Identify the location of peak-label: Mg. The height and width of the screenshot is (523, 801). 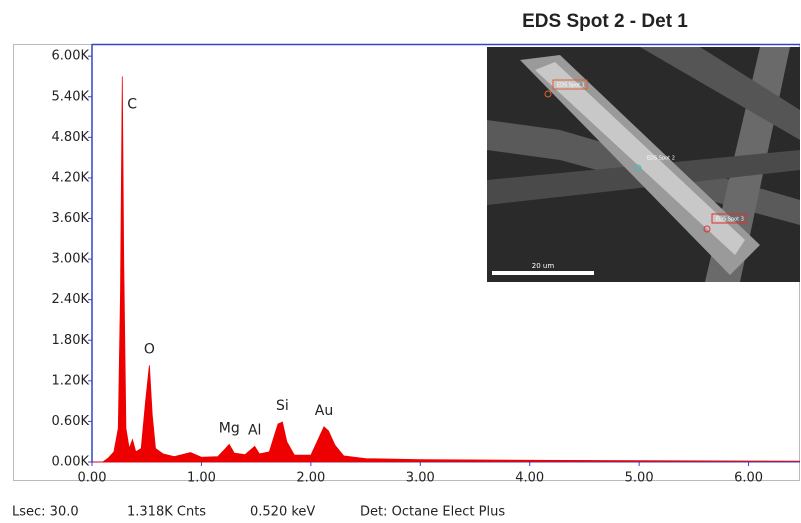
(229, 428).